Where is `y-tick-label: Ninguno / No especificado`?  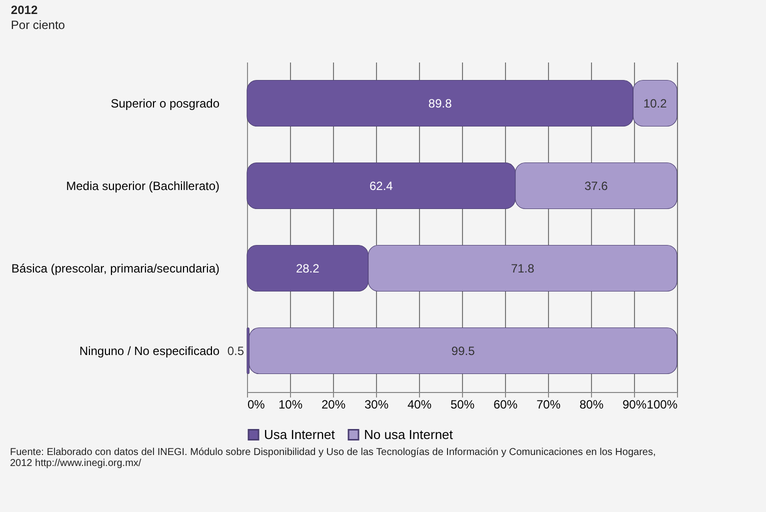
y-tick-label: Ninguno / No especificado is located at coordinates (149, 351).